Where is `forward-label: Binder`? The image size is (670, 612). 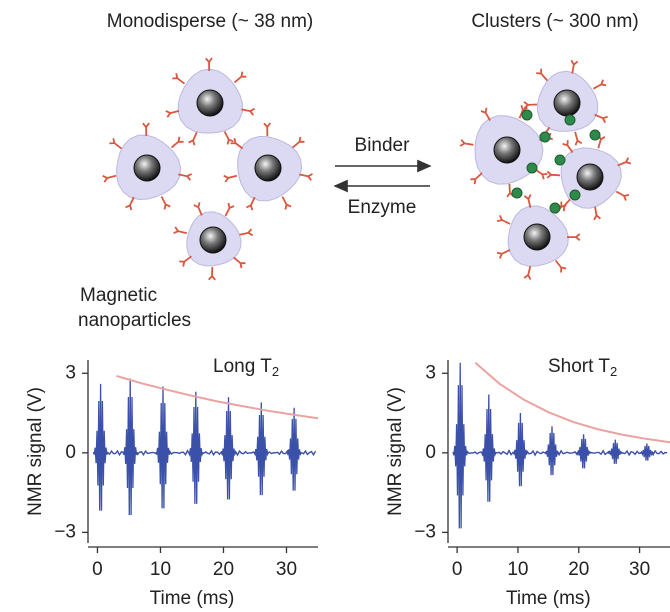 forward-label: Binder is located at coordinates (383, 145).